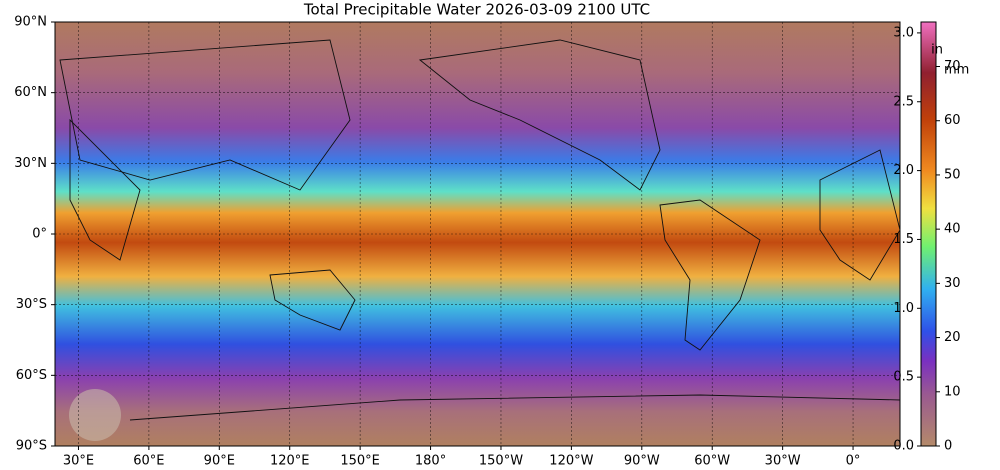 The width and height of the screenshot is (1000, 470). Describe the element at coordinates (903, 32) in the screenshot. I see `in-tick-label: 3.0` at that location.